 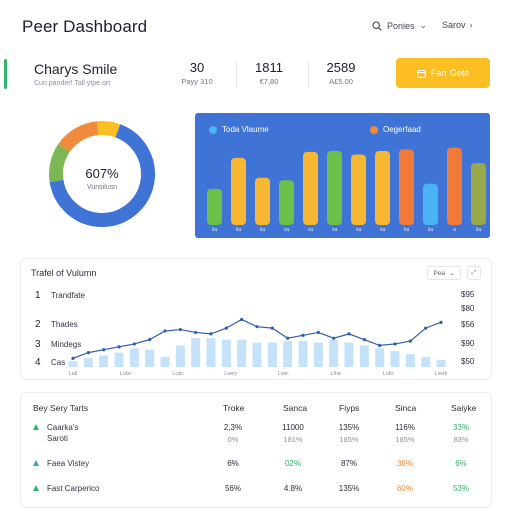 I want to click on legend-label: Toda Vlaume, so click(x=245, y=129).